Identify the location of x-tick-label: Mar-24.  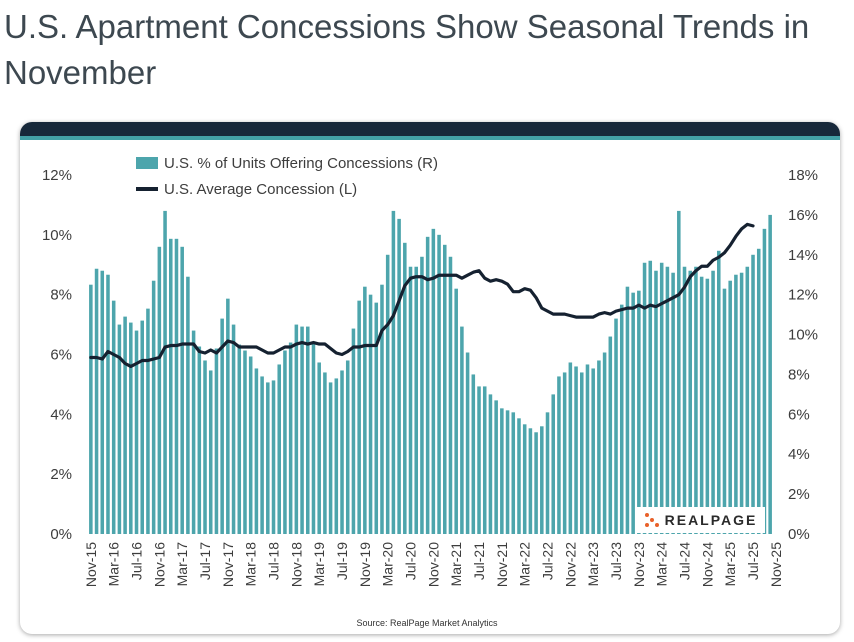
(662, 564).